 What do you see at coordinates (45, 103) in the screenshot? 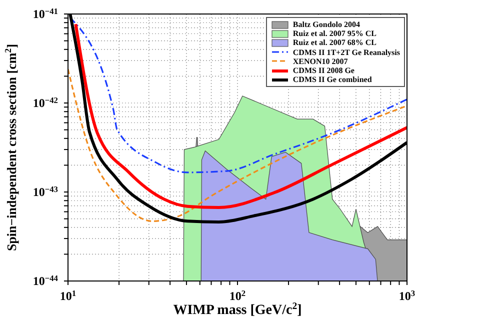
I see `y-tick-label: 10$^{−42}$` at bounding box center [45, 103].